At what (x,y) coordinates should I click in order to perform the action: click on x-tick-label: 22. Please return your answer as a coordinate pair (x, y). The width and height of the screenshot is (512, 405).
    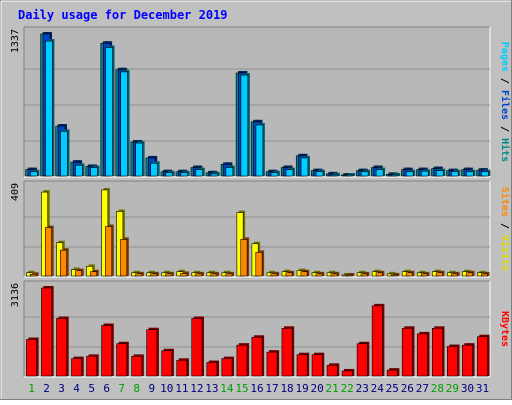
    Looking at the image, I should click on (347, 388).